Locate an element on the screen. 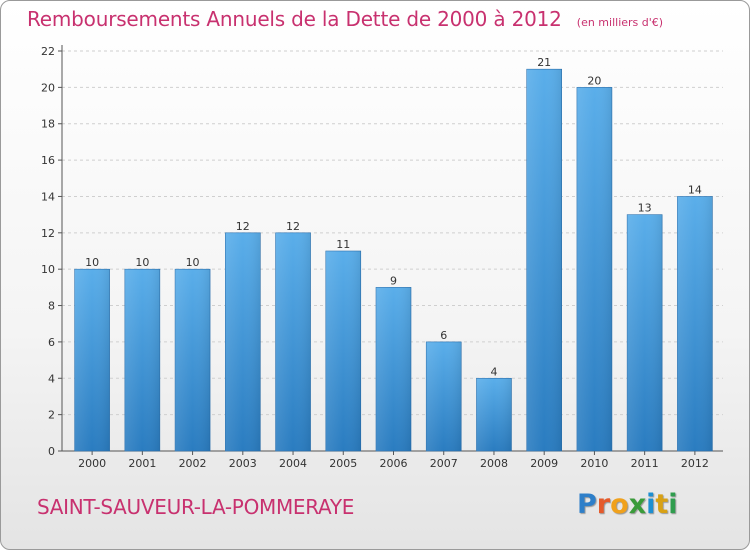 This screenshot has width=750, height=550. y-tick-label: 20 is located at coordinates (48, 87).